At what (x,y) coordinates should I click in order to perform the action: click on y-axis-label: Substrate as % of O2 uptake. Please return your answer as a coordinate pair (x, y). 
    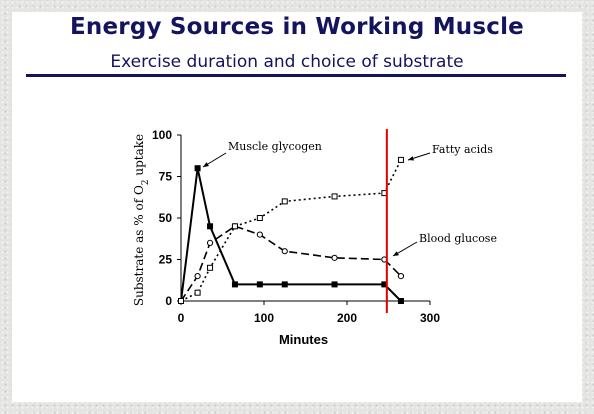
    Looking at the image, I should click on (141, 220).